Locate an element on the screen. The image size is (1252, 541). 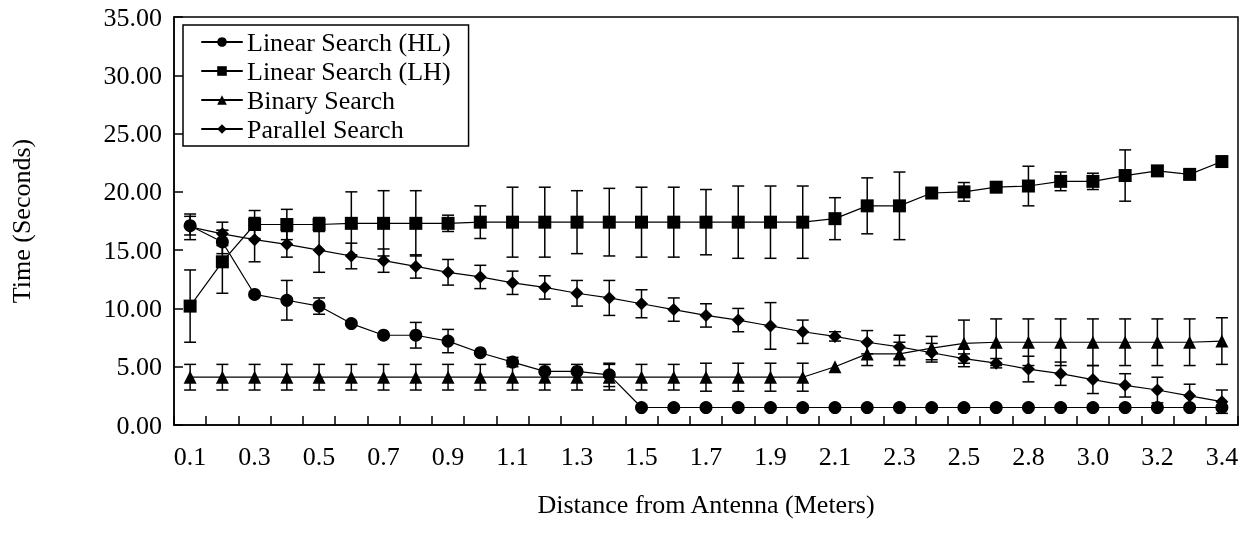
x-axis-title: Distance from Antenna (Meters) is located at coordinates (706, 504).